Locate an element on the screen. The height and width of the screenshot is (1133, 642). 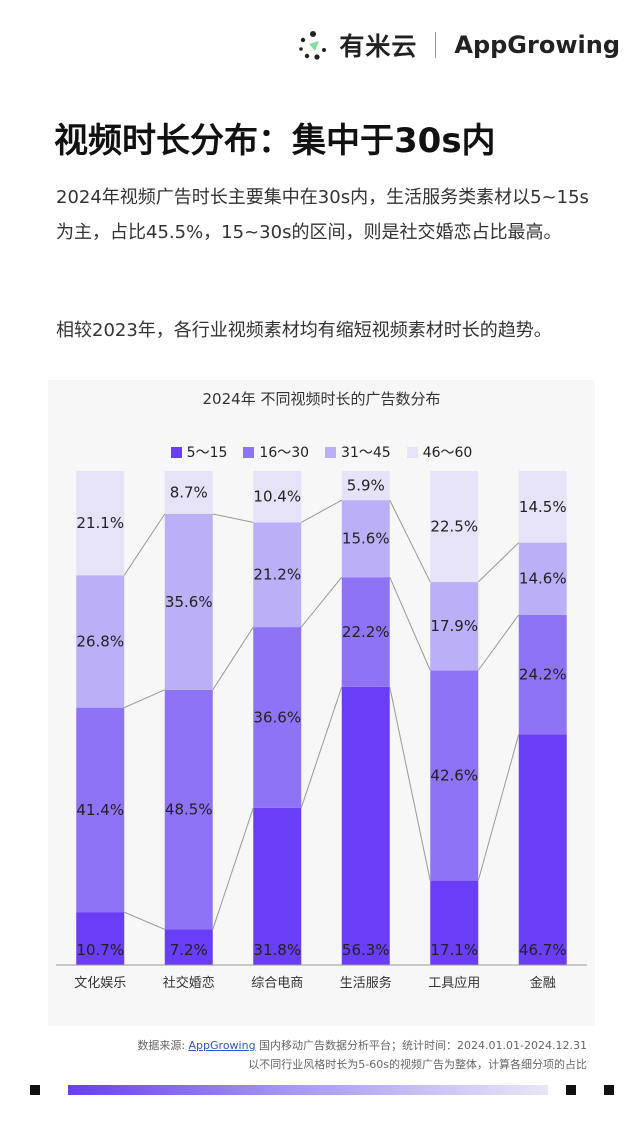
x-tick-label: 金融 is located at coordinates (543, 983).